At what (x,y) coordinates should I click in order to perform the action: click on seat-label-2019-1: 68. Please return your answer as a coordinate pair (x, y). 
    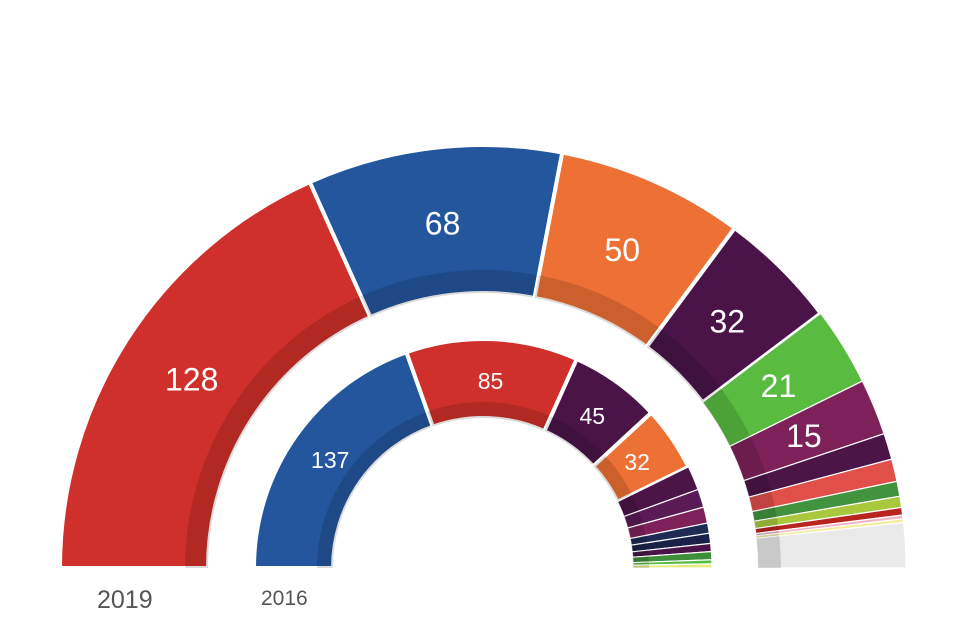
    Looking at the image, I should click on (443, 223).